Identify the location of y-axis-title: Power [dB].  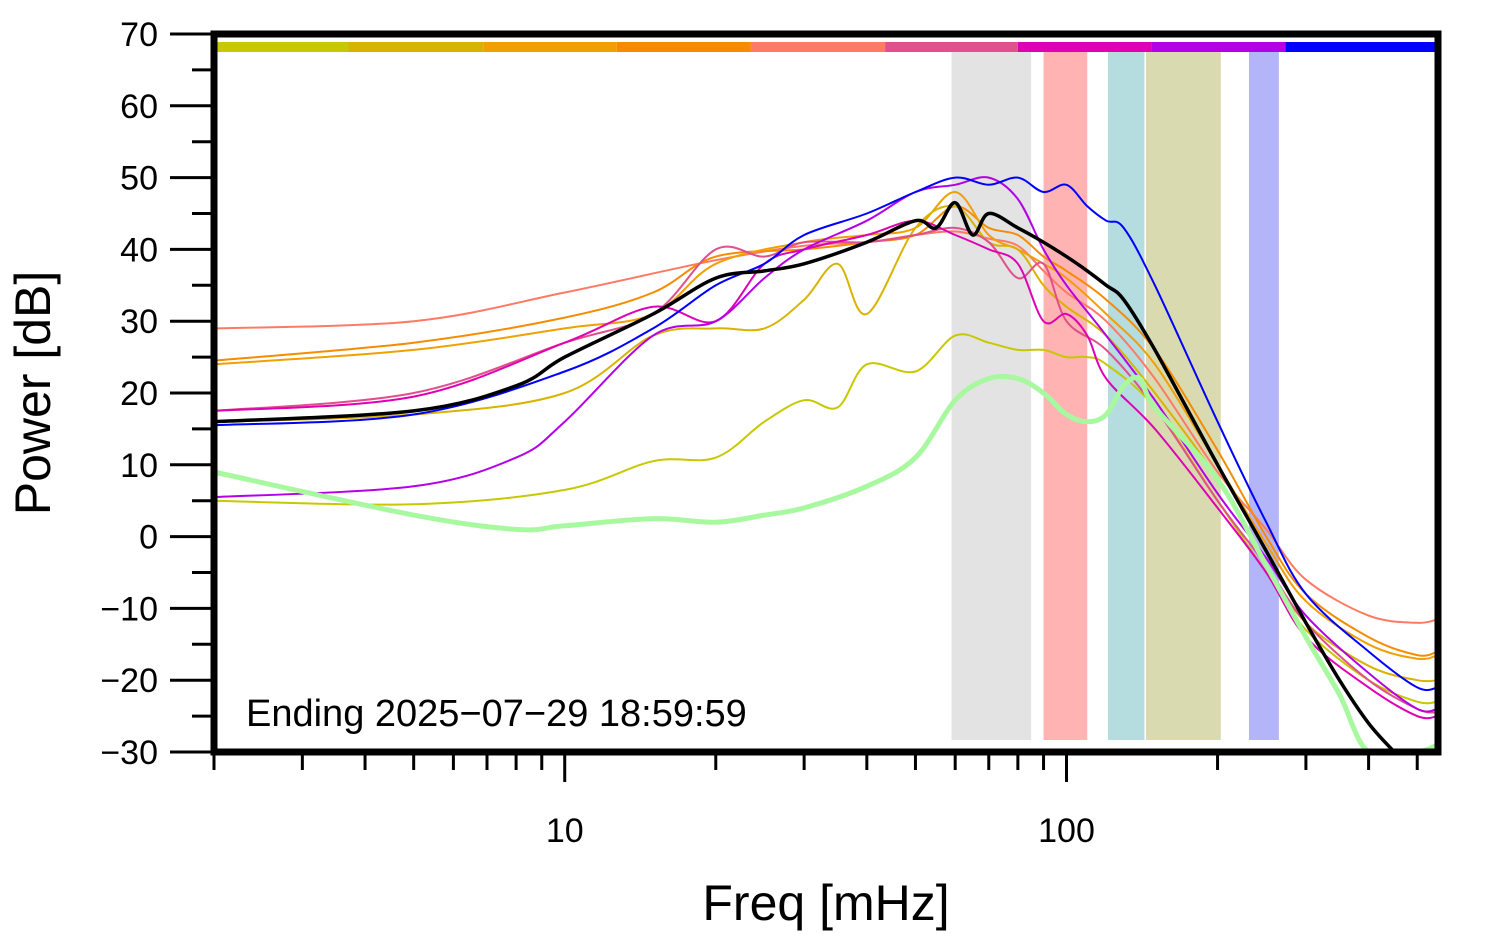
(33, 393).